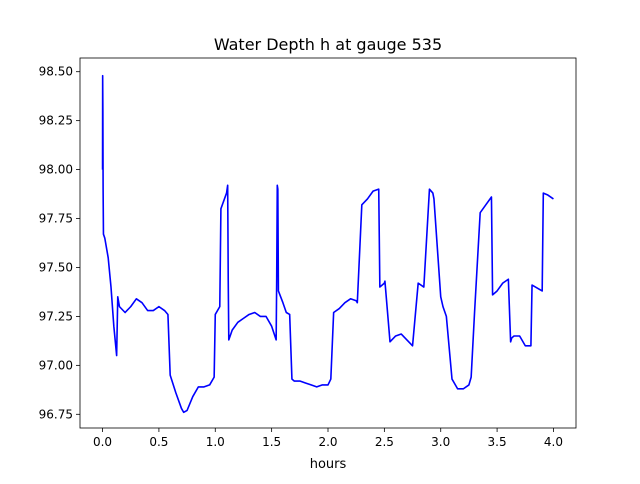  What do you see at coordinates (328, 464) in the screenshot?
I see `x-axis-label: hours` at bounding box center [328, 464].